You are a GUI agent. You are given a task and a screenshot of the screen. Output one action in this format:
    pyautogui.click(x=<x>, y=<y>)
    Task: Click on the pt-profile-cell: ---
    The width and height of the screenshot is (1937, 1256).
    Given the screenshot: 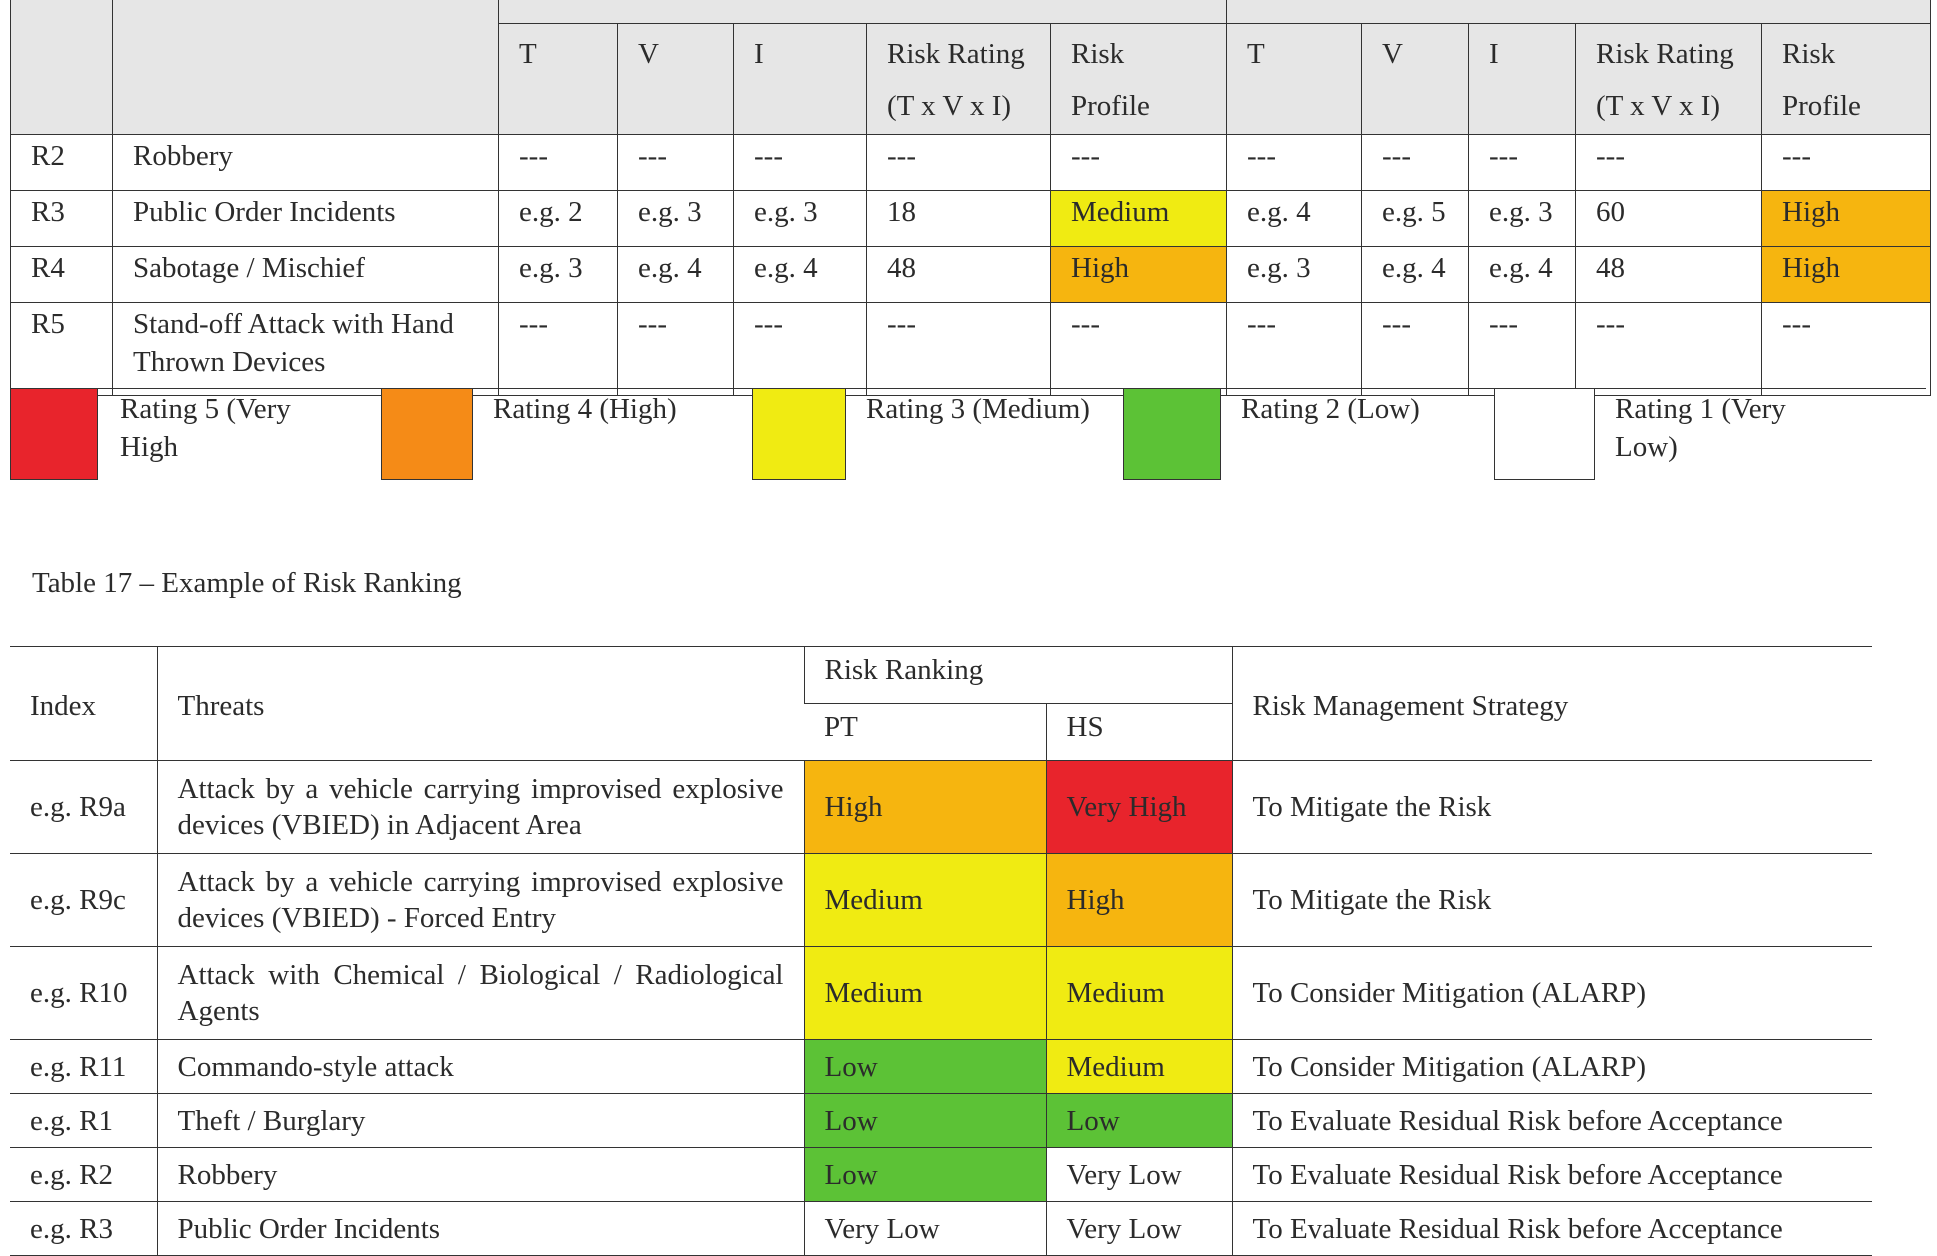 What is the action you would take?
    pyautogui.click(x=1138, y=349)
    